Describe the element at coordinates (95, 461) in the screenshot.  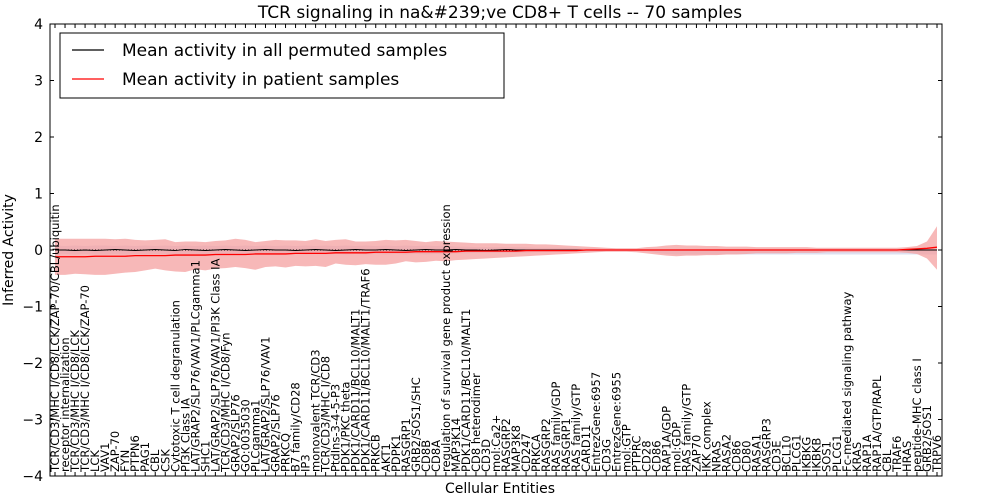
I see `category-label: LCK` at that location.